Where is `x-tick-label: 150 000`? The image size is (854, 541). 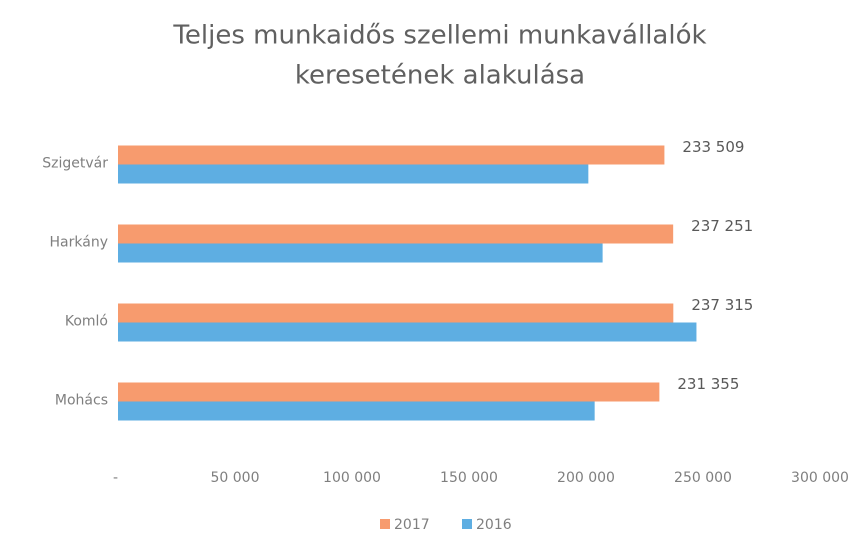 x-tick-label: 150 000 is located at coordinates (469, 478).